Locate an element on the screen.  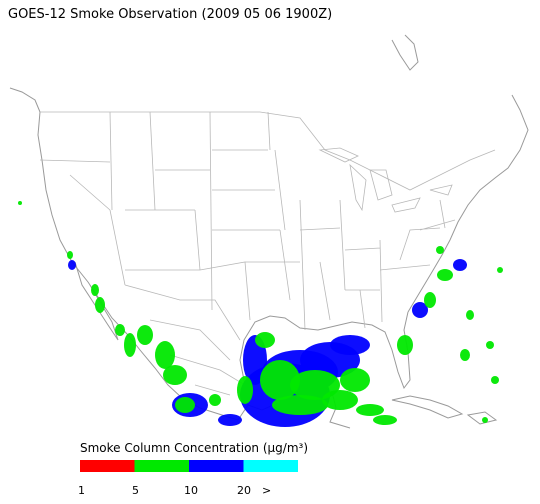
legend-label: > is located at coordinates (266, 490).